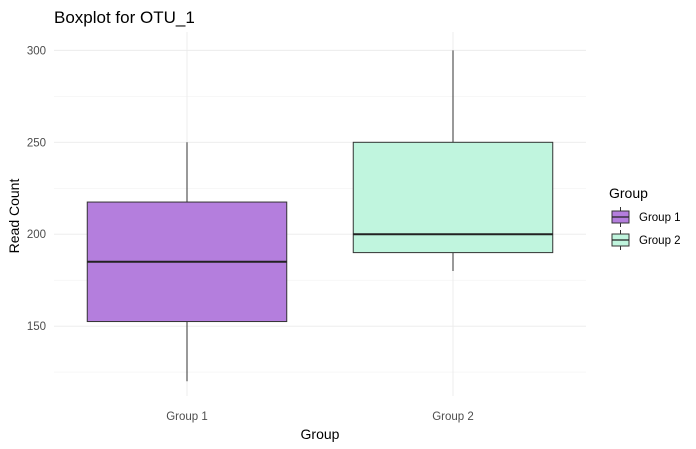  What do you see at coordinates (36, 51) in the screenshot?
I see `y-tick-label: 300` at bounding box center [36, 51].